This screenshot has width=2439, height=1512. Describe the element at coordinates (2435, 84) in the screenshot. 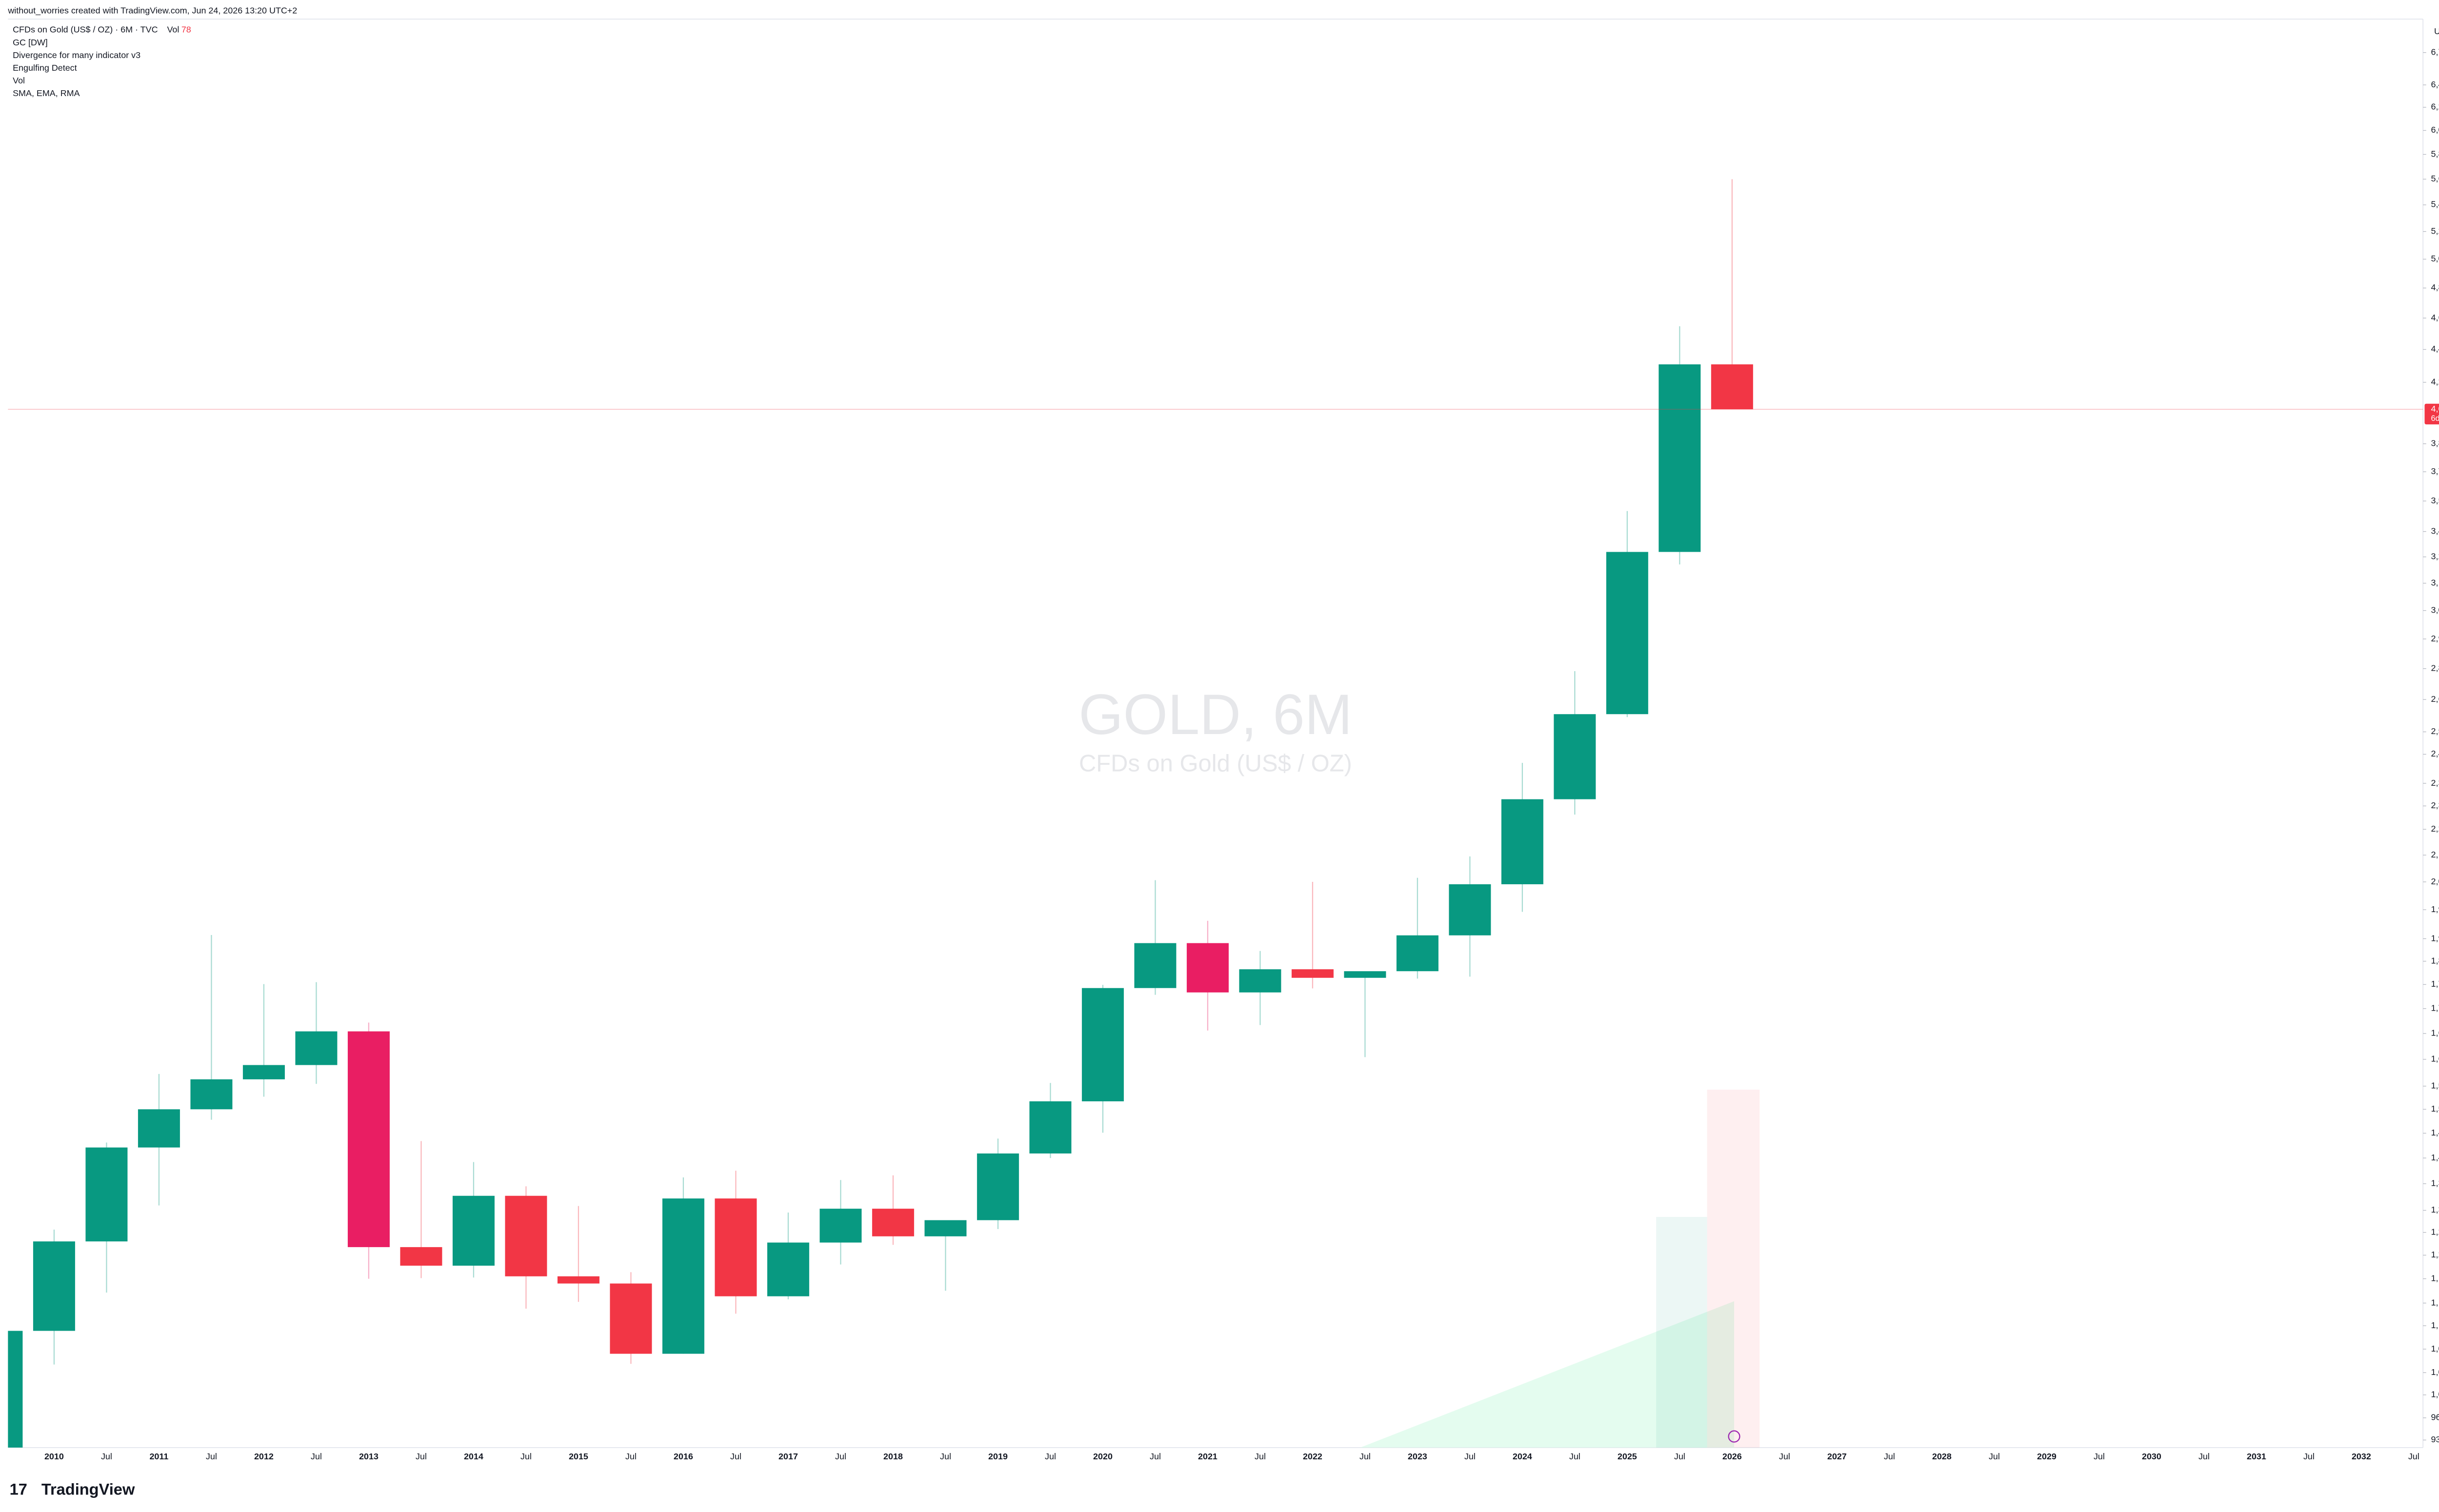

I see `y-tick-label: 6,400.000` at that location.